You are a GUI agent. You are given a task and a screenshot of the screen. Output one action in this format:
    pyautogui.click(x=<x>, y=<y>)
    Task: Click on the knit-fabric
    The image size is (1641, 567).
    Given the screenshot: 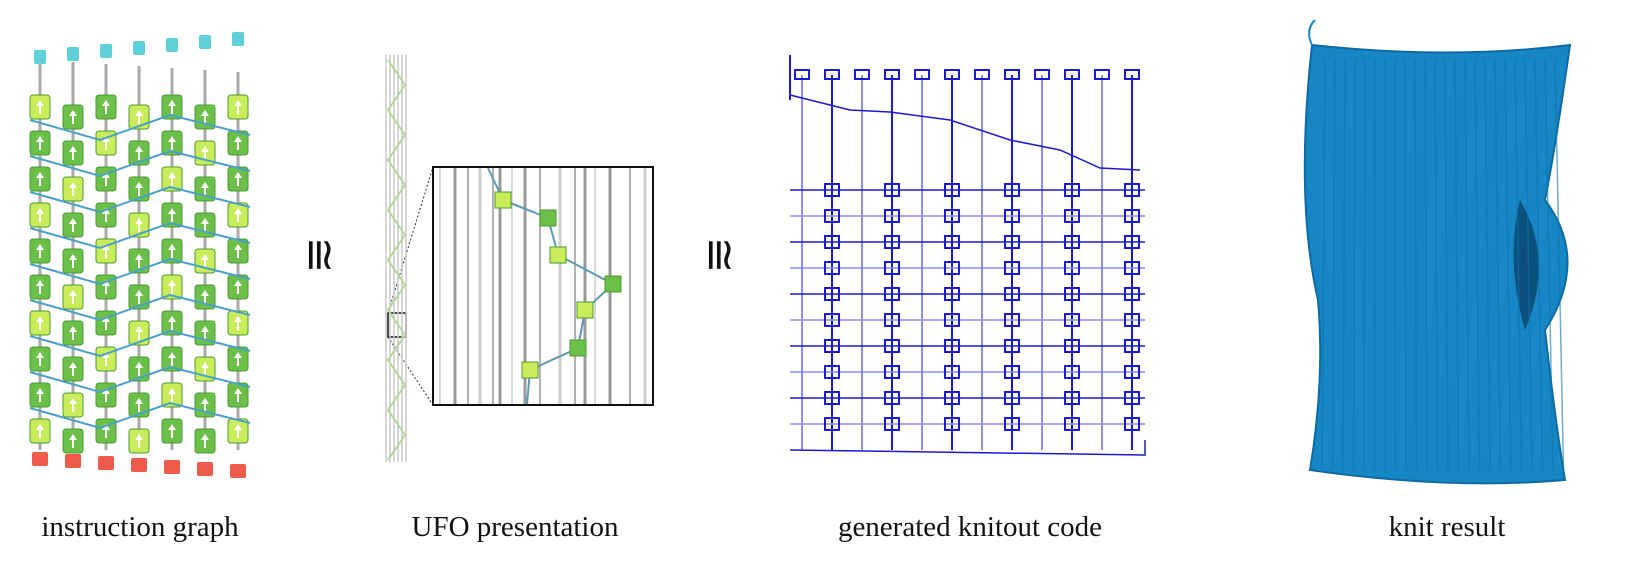 What is the action you would take?
    pyautogui.click(x=1437, y=264)
    